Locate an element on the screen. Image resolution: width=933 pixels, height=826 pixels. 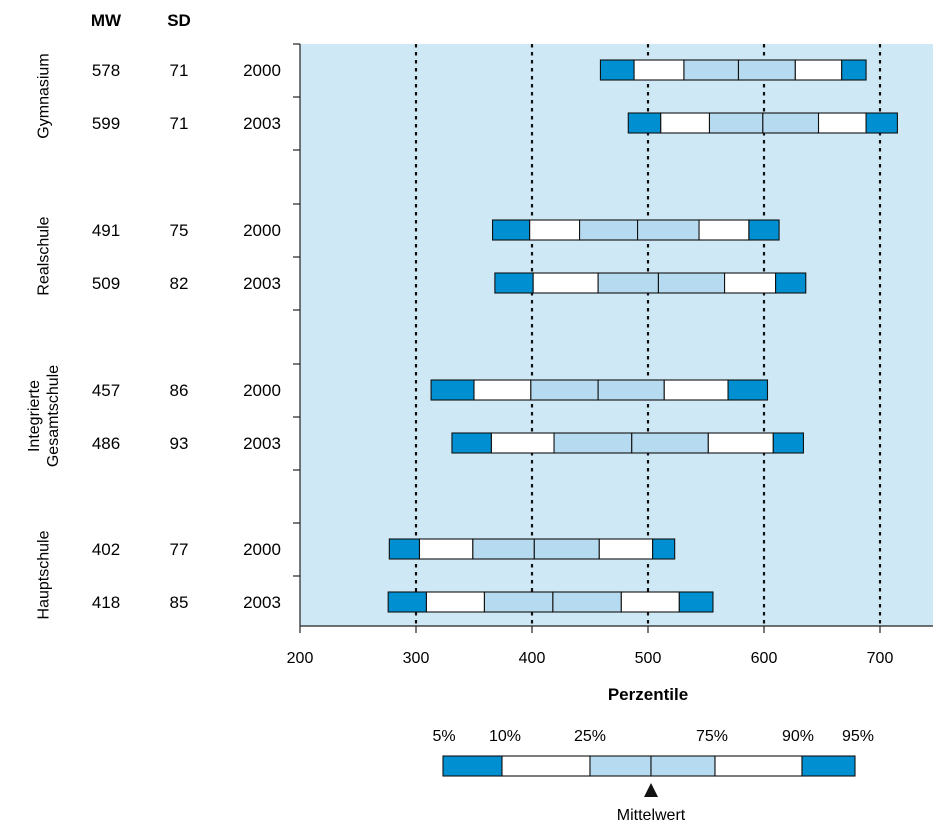
mw-value: 599 is located at coordinates (106, 123).